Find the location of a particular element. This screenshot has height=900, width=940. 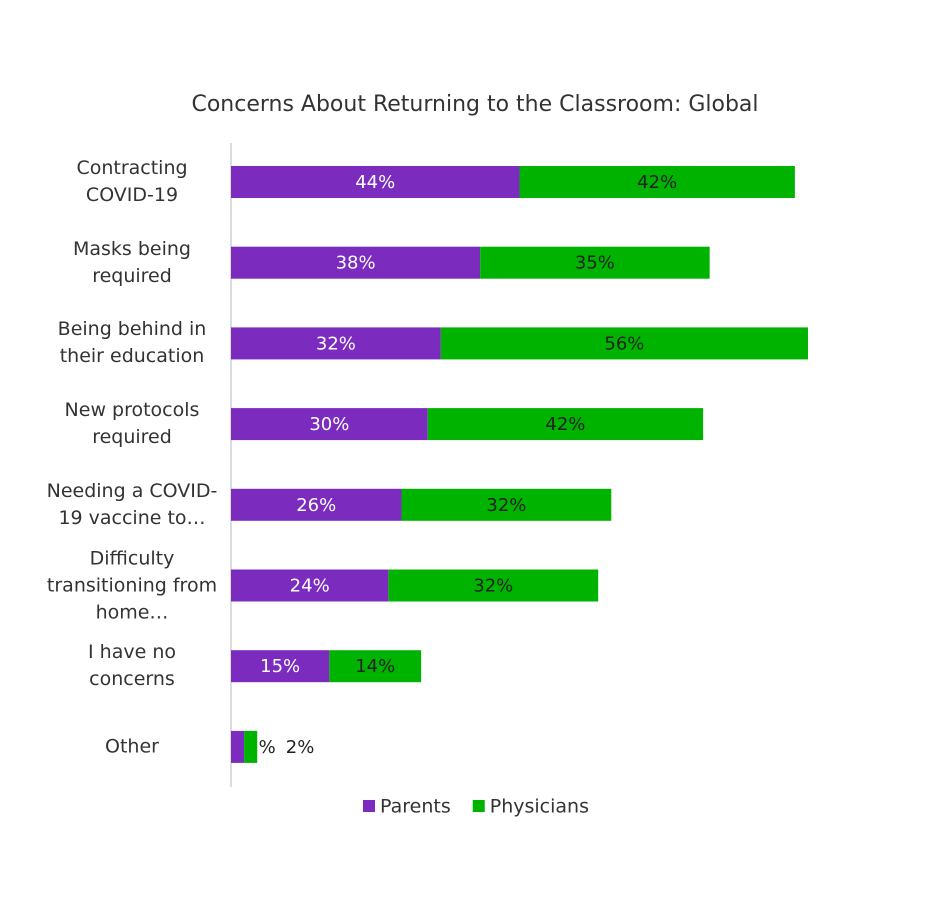

category-label: I have no concerns is located at coordinates (132, 666).